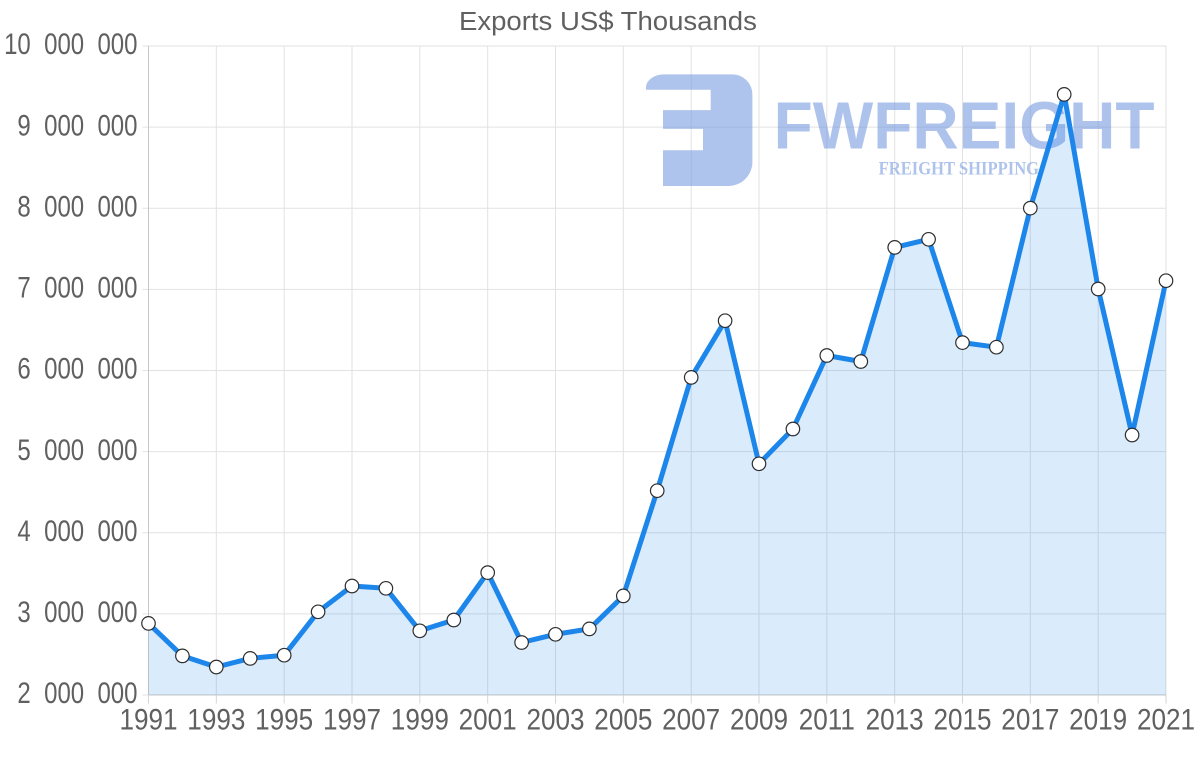 This screenshot has width=1200, height=768. What do you see at coordinates (284, 719) in the screenshot?
I see `svg-text: 1995` at bounding box center [284, 719].